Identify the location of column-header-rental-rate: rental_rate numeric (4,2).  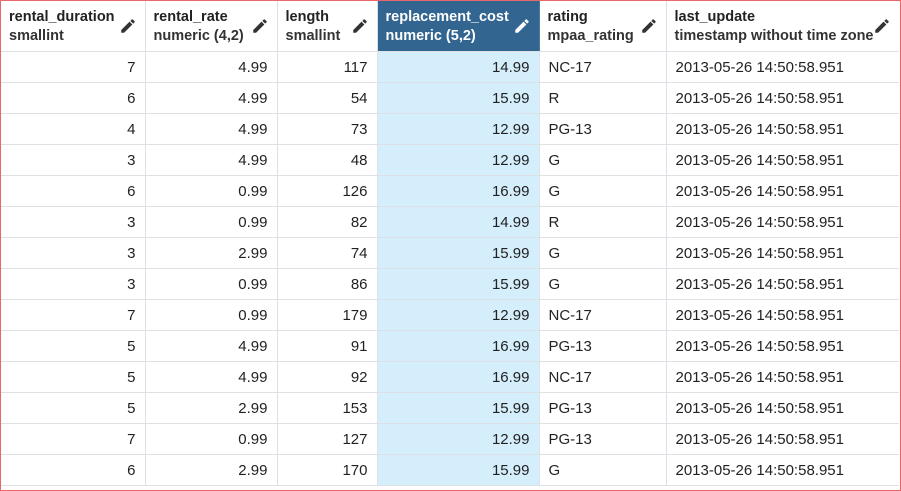
(211, 26).